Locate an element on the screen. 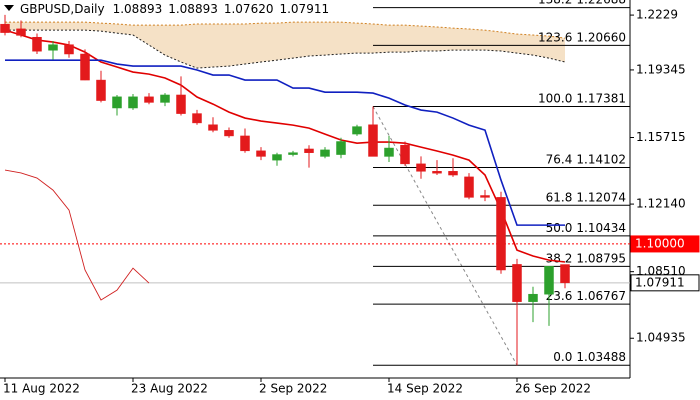 The height and width of the screenshot is (400, 700). y-tick-label: 1.2229 is located at coordinates (657, 15).